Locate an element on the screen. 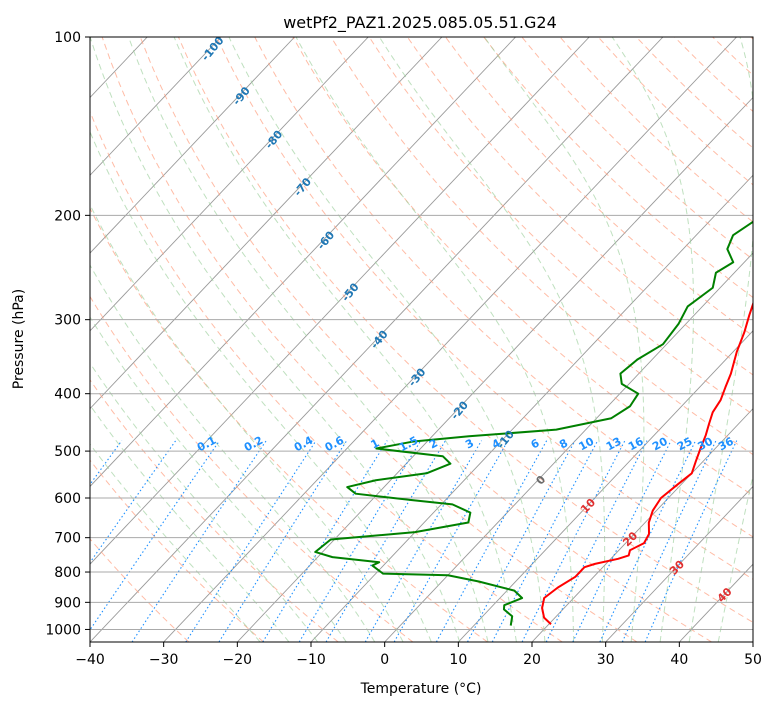 This screenshot has height=708, width=775. isoline-label: -30 is located at coordinates (417, 377).